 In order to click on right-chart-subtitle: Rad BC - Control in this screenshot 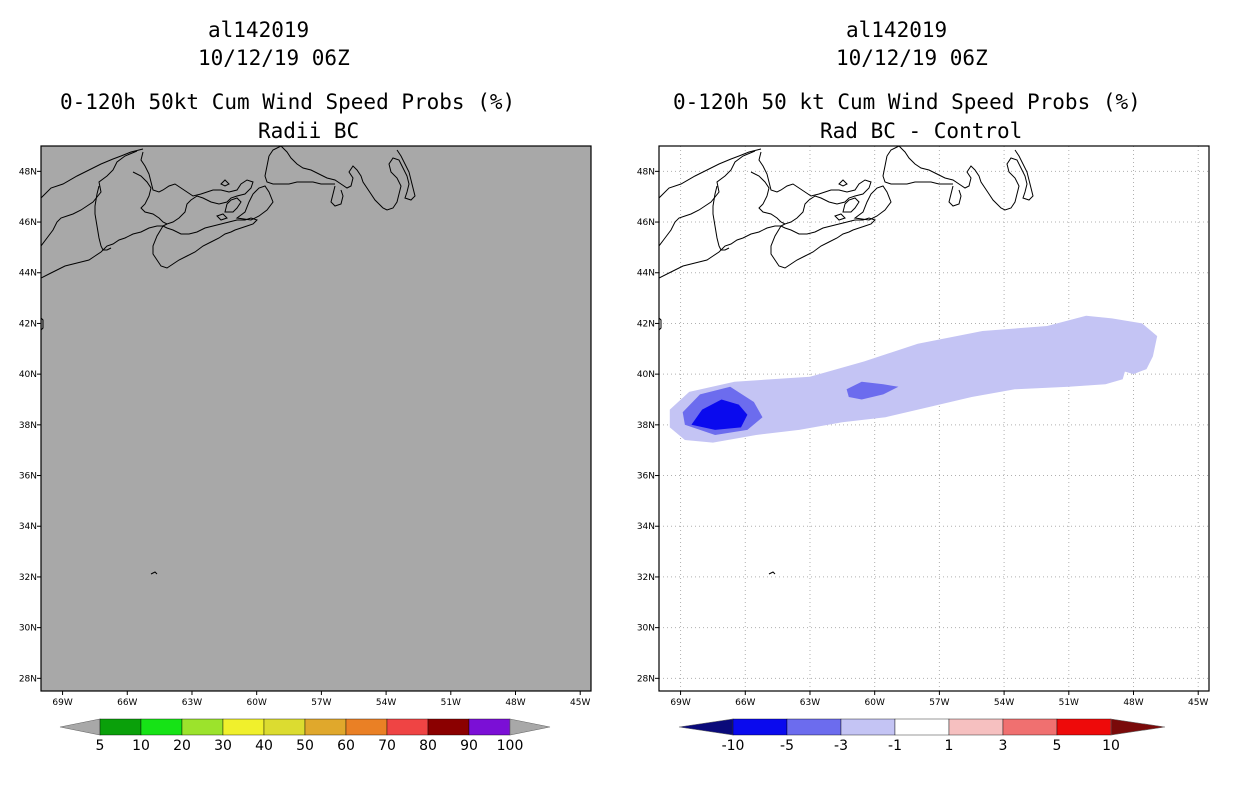, I will do `click(921, 131)`.